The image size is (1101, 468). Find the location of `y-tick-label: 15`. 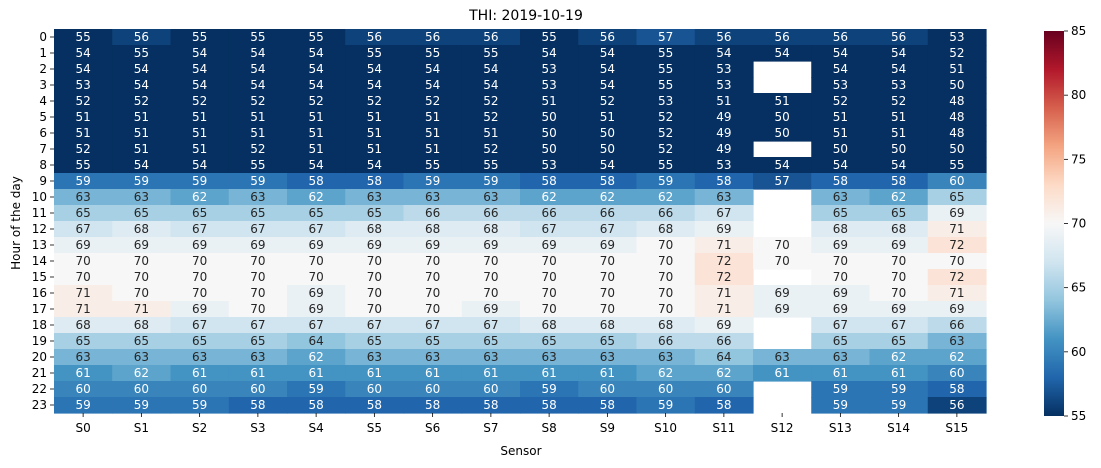

y-tick-label: 15 is located at coordinates (39, 277).